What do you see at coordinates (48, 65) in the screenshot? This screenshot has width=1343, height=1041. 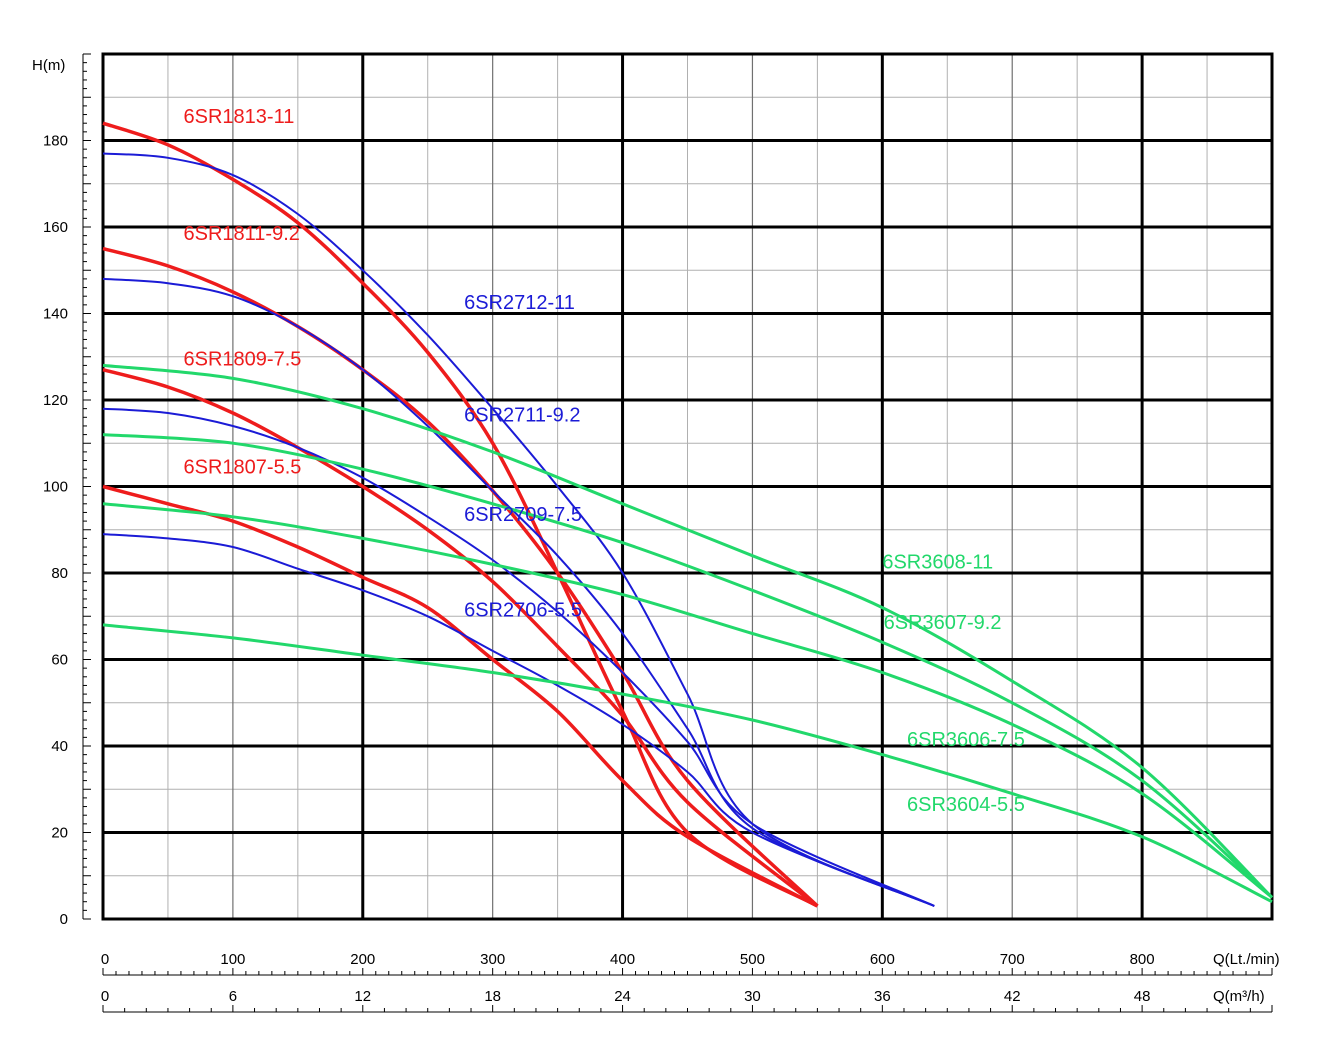 I see `y-axis-title: H(m)` at bounding box center [48, 65].